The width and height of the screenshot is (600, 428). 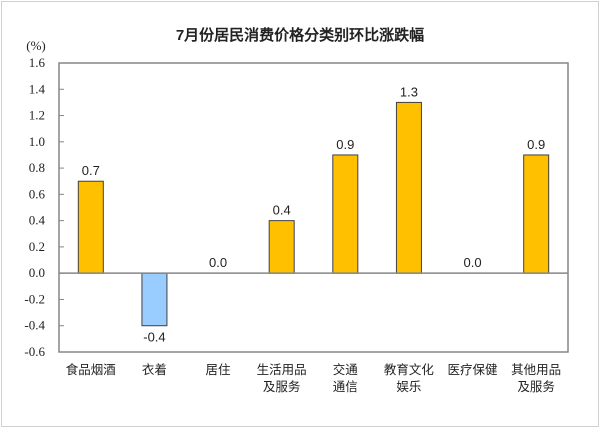 What do you see at coordinates (409, 91) in the screenshot?
I see `data-label: 1.3` at bounding box center [409, 91].